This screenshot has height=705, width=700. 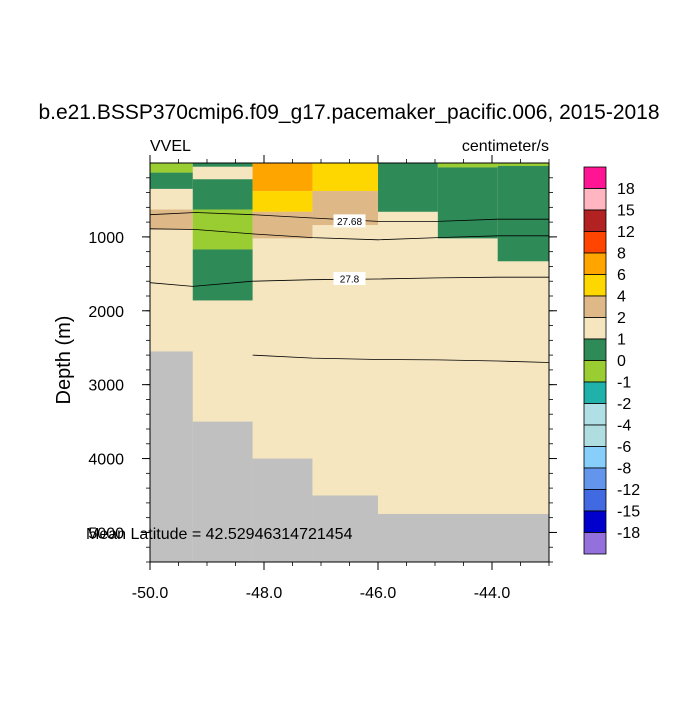 I want to click on colorbar-label-7: 1, so click(x=621, y=340).